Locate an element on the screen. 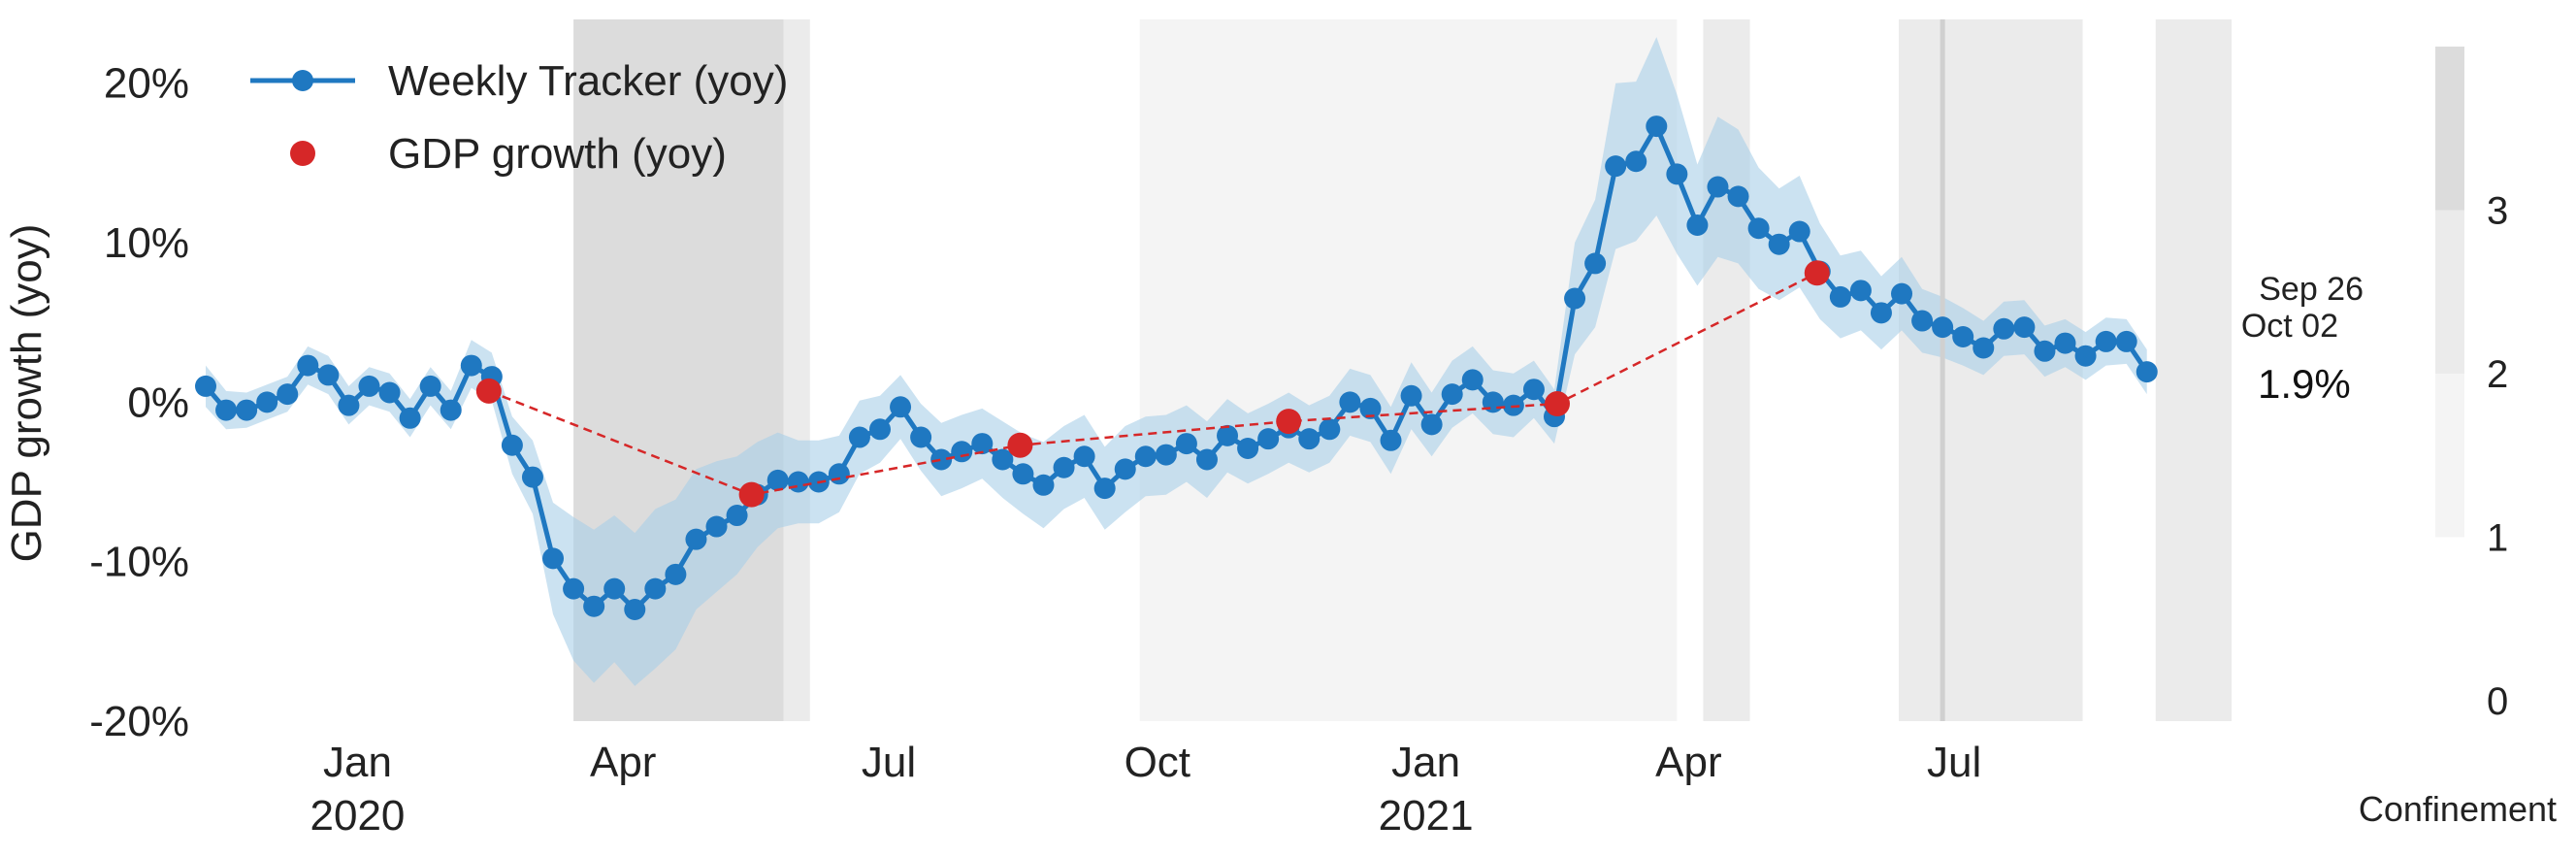 The width and height of the screenshot is (2576, 857). x-tick-label-2: Jul is located at coordinates (889, 762).